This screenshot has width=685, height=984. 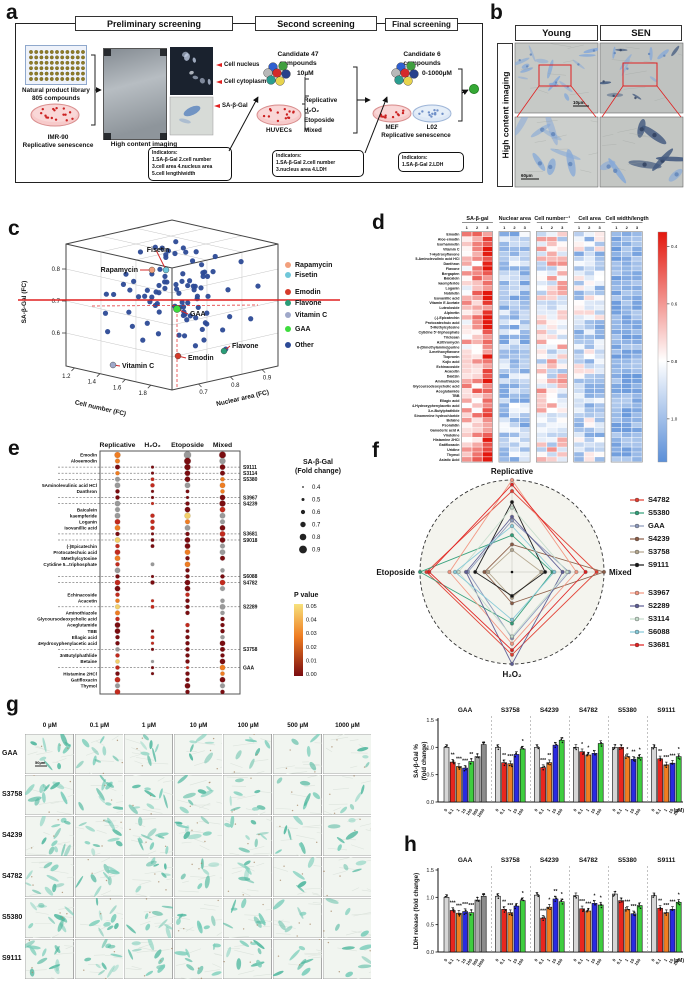 I want to click on radar-series-s9111, so click(x=510, y=549).